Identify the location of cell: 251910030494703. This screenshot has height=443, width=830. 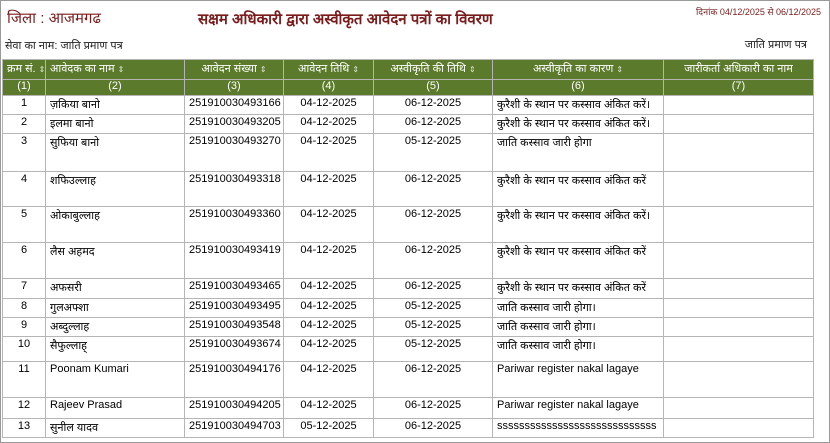
(234, 428).